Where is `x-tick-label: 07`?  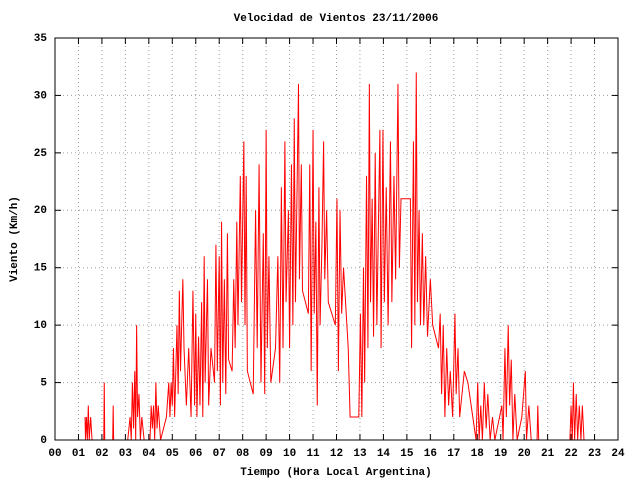 x-tick-label: 07 is located at coordinates (219, 454).